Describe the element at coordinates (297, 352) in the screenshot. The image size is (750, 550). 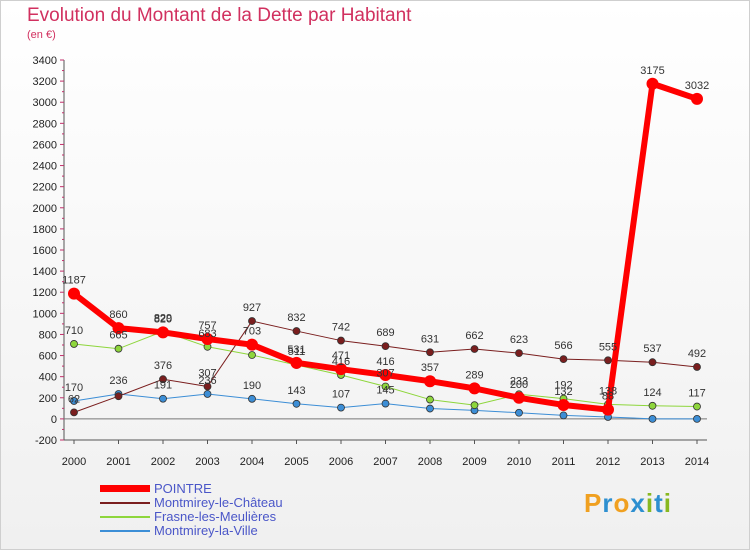
I see `data-label: 511` at that location.